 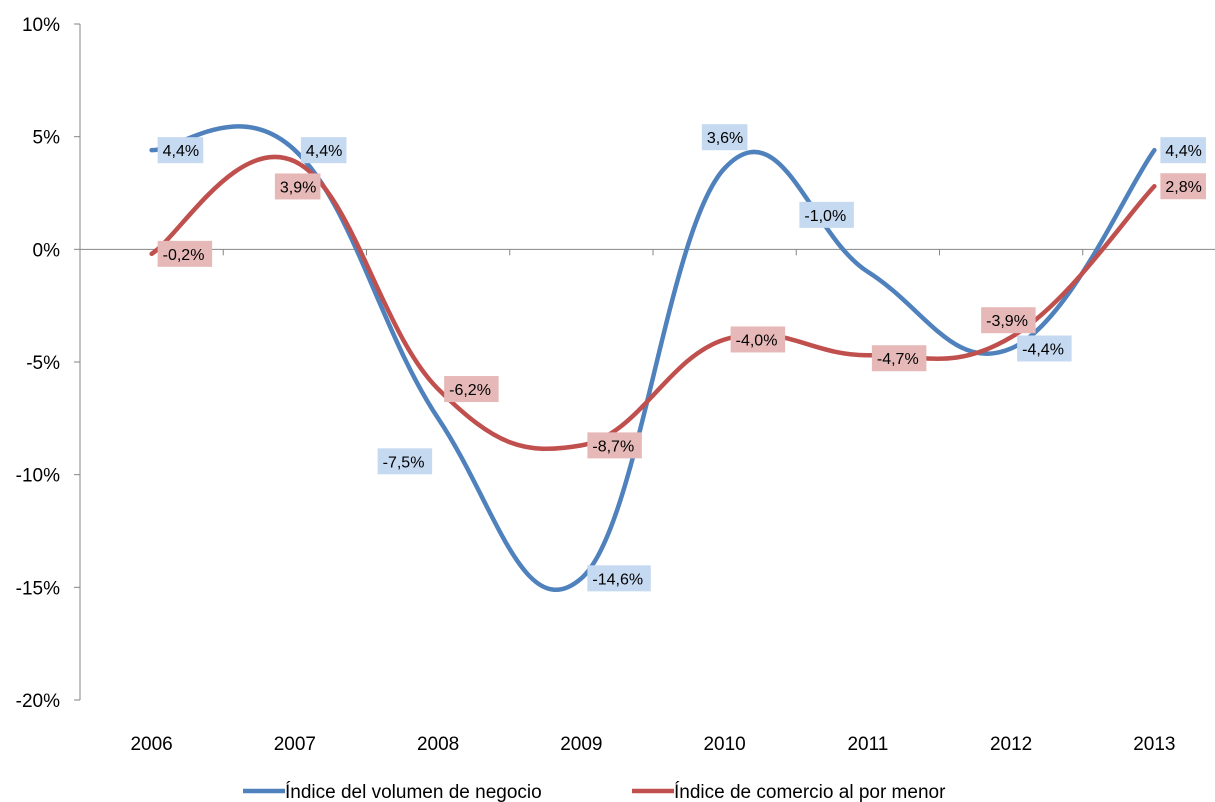 What do you see at coordinates (1011, 744) in the screenshot?
I see `x-tick-label: 2012` at bounding box center [1011, 744].